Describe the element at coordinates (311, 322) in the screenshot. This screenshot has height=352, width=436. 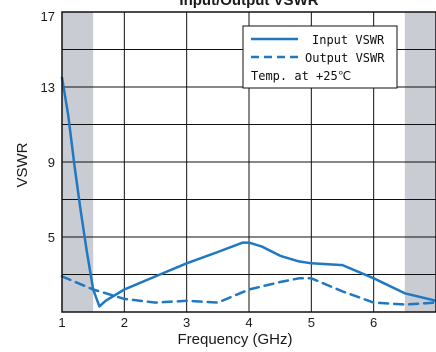
I see `x-tick-label: 5` at that location.